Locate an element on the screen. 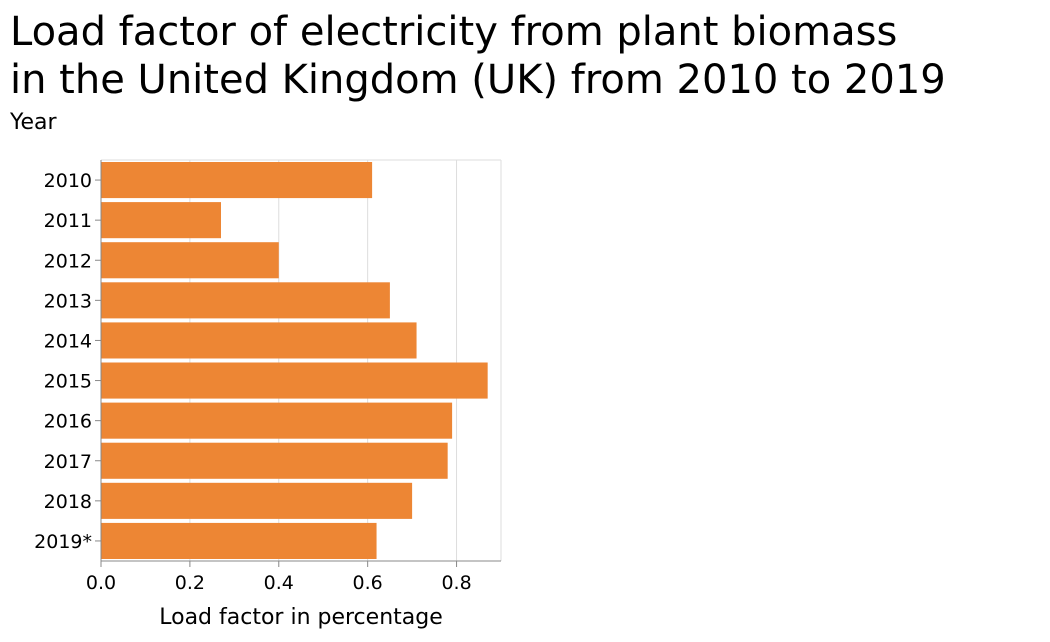 This screenshot has height=642, width=1050. y-tick-label-2015: 2015 is located at coordinates (68, 382).